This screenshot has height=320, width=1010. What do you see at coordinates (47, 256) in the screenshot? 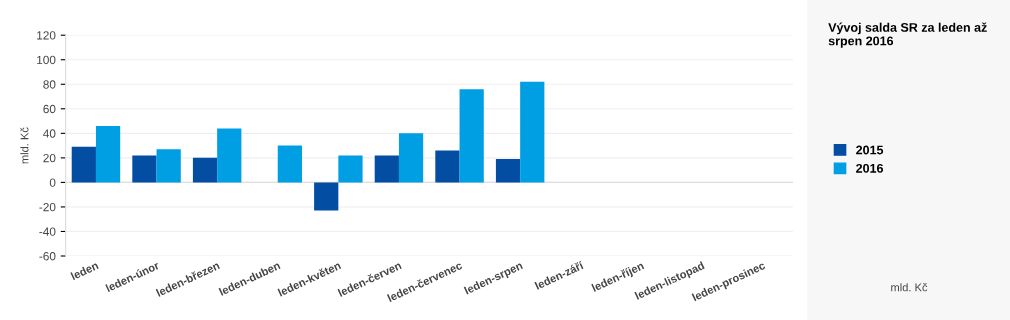
I see `y-tick-label: -60` at bounding box center [47, 256].